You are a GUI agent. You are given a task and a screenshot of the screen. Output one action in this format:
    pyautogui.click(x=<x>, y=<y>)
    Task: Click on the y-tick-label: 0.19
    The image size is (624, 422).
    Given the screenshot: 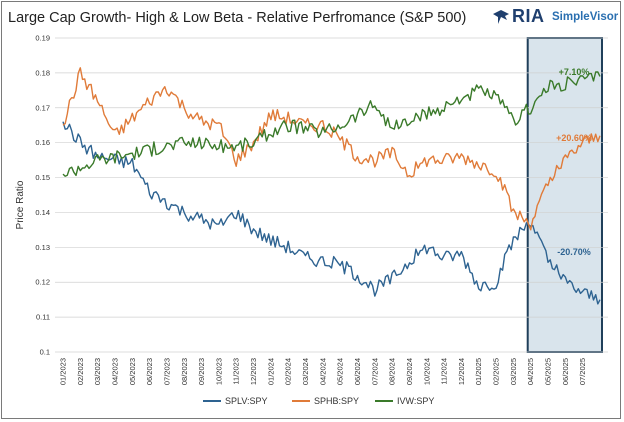 What is the action you would take?
    pyautogui.click(x=42, y=38)
    